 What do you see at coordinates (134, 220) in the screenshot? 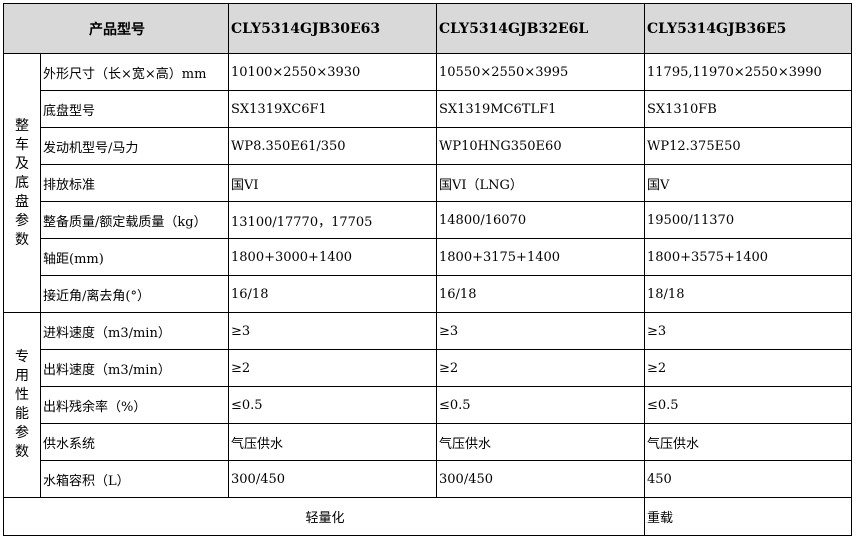
I see `param-name: 整备质量/额定载质量（kg）` at bounding box center [134, 220].